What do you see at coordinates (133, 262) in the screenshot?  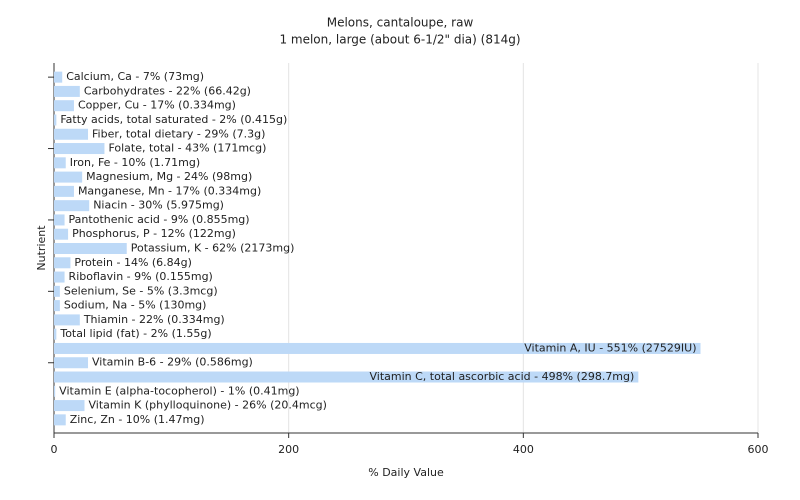 I see `value-label: Protein - 14% (6.84g)` at bounding box center [133, 262].